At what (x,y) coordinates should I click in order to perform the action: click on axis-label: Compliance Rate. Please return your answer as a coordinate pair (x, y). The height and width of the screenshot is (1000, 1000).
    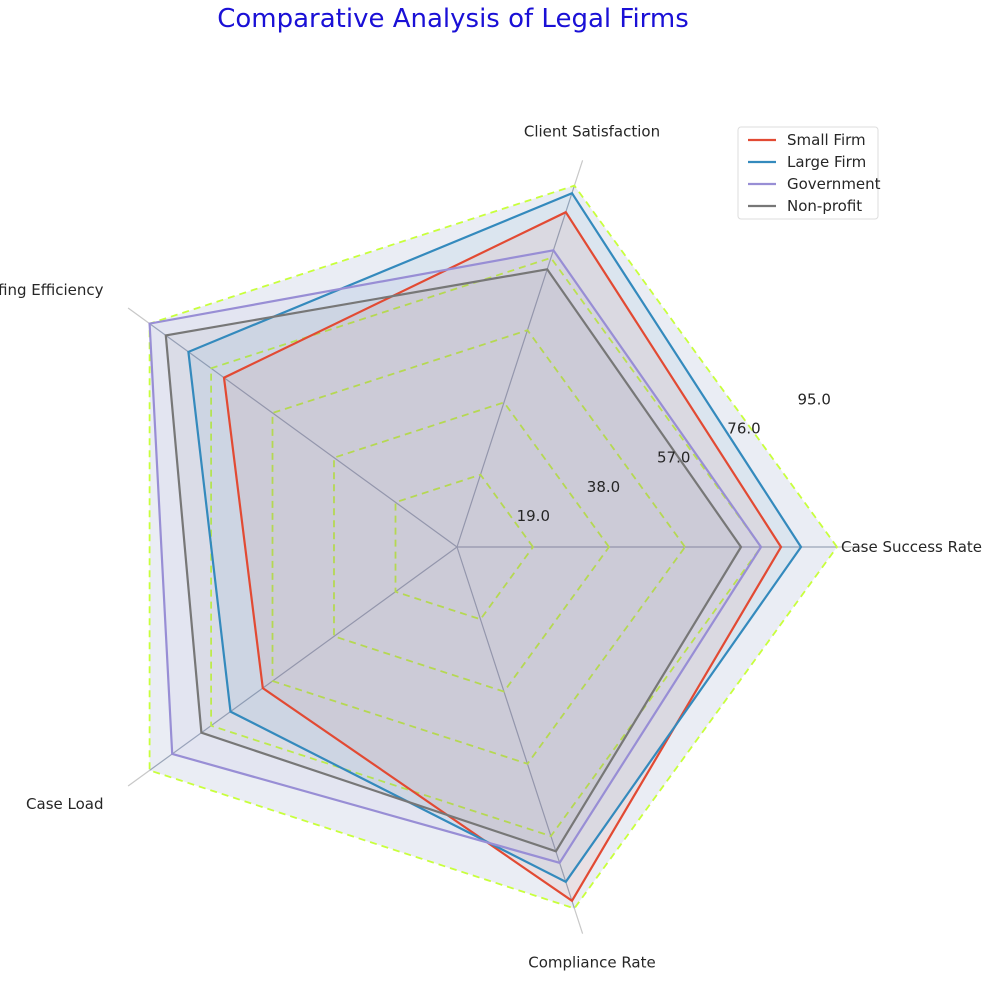
    Looking at the image, I should click on (591, 963).